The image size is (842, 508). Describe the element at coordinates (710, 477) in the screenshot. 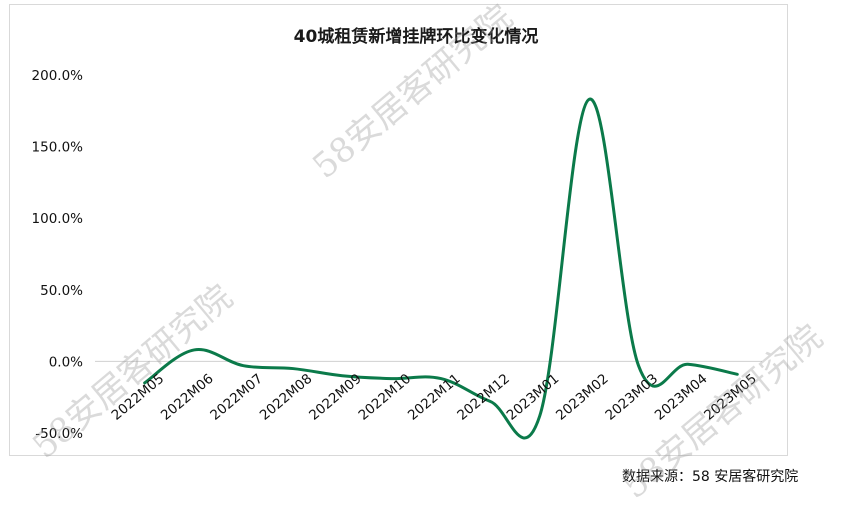

I see `data-source-note: 数据来源：58 安居客研究院` at that location.